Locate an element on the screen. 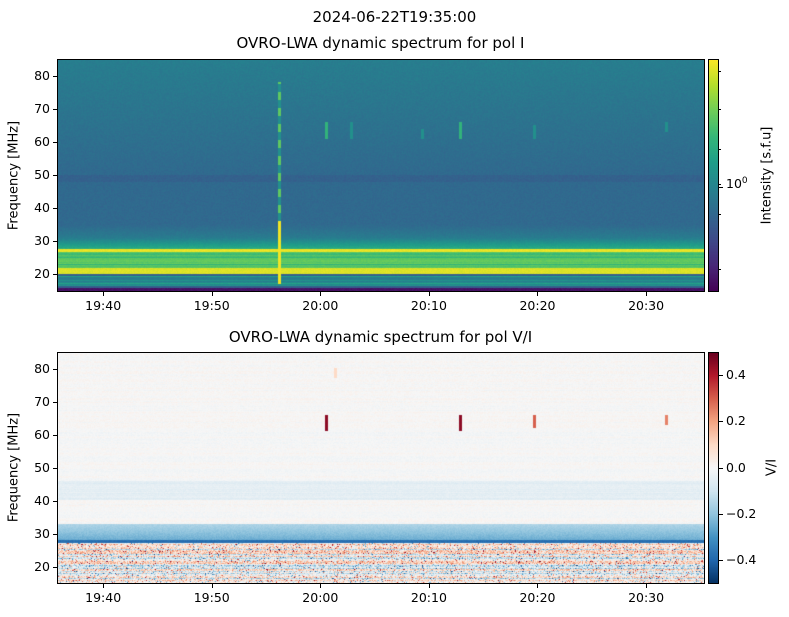 Image resolution: width=789 pixels, height=617 pixels. panel-title-pol-i: OVRO-LWA dynamic spectrum for pol I is located at coordinates (380, 43).